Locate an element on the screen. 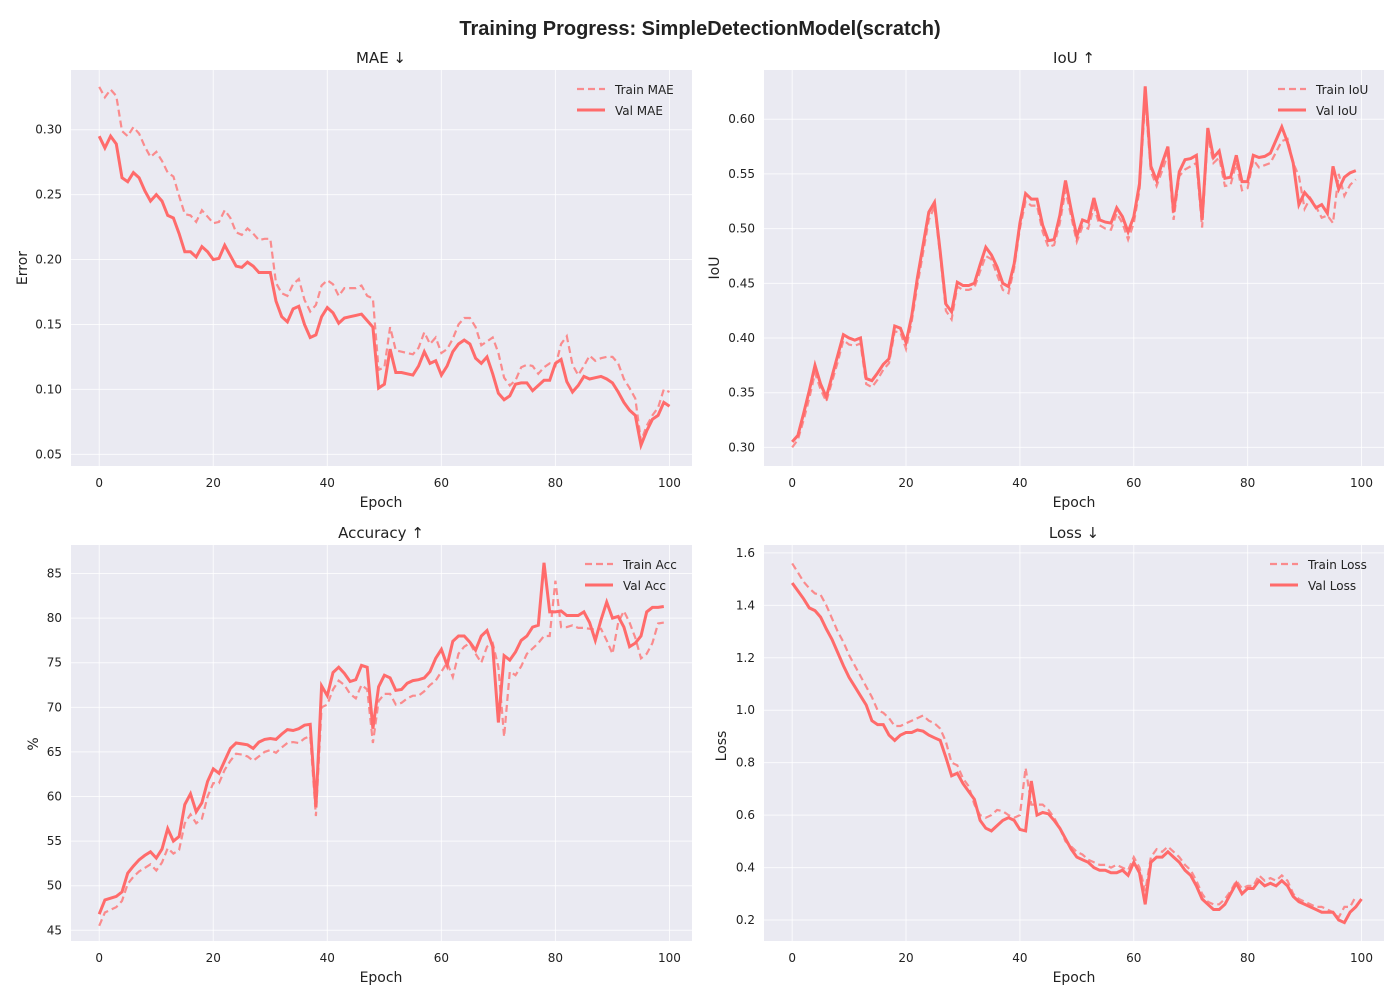 This screenshot has width=1400, height=1000. accuracy-y-tick-label: 85 is located at coordinates (54, 574).